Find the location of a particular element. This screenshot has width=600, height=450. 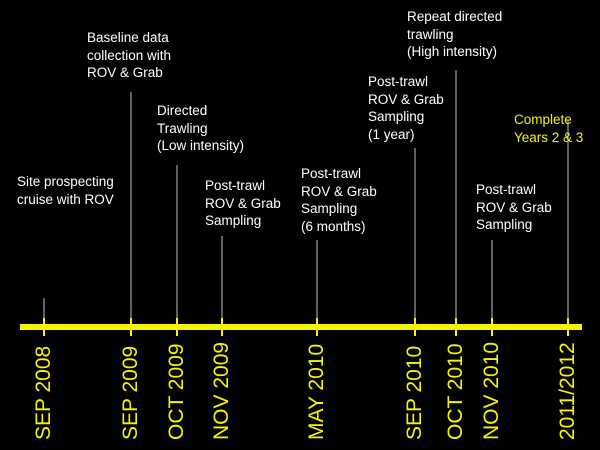

event-date-label: NOV 2009 is located at coordinates (221, 390).